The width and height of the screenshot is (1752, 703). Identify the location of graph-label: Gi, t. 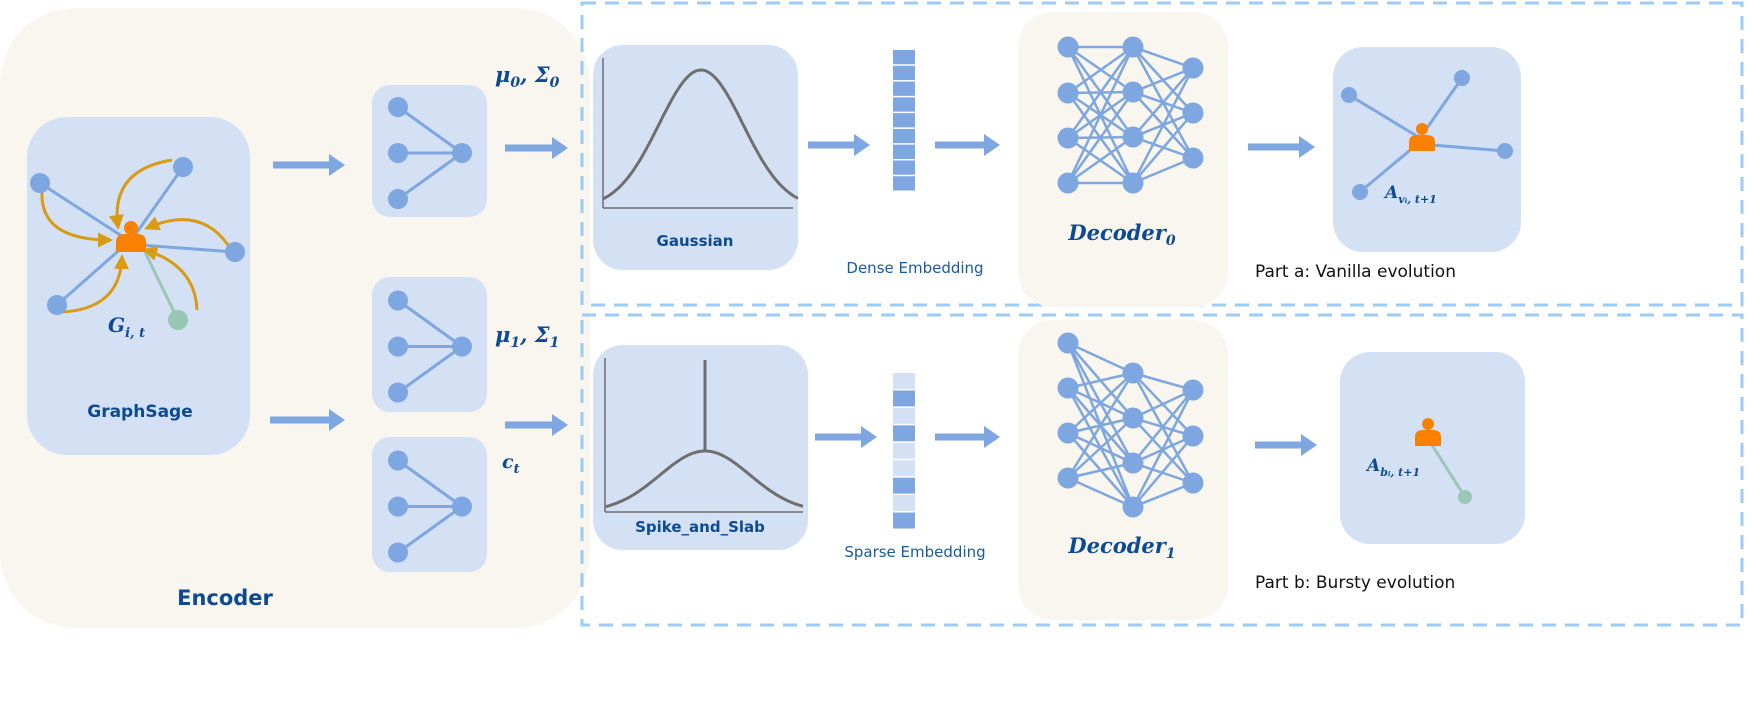
(126, 327).